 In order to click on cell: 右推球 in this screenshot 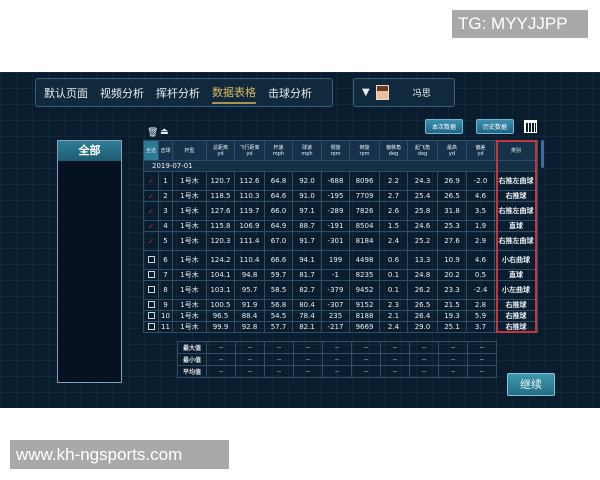, I will do `click(516, 316)`.